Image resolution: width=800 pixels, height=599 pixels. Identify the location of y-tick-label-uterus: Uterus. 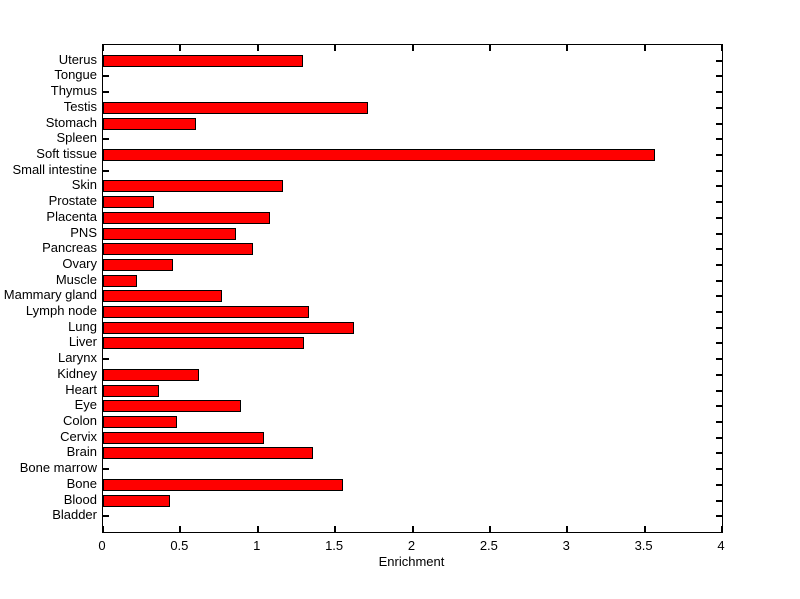
(77, 59).